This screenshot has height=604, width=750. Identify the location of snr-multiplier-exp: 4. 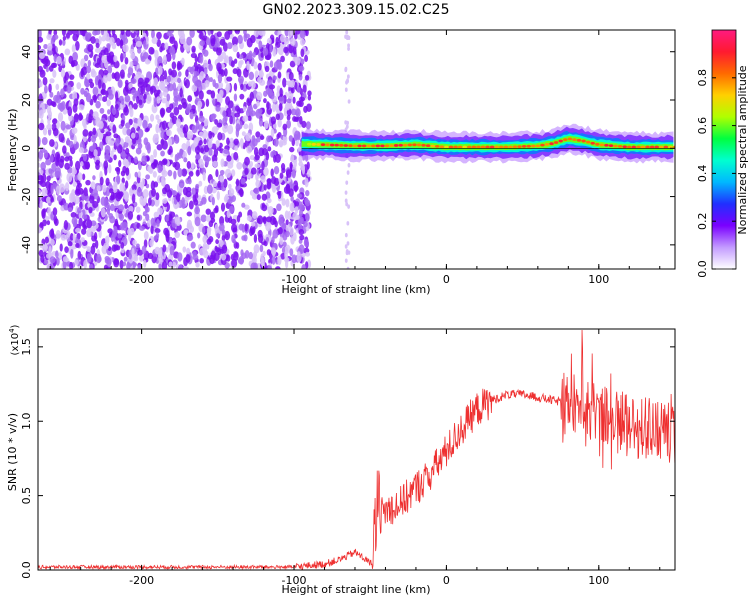
(12, 330).